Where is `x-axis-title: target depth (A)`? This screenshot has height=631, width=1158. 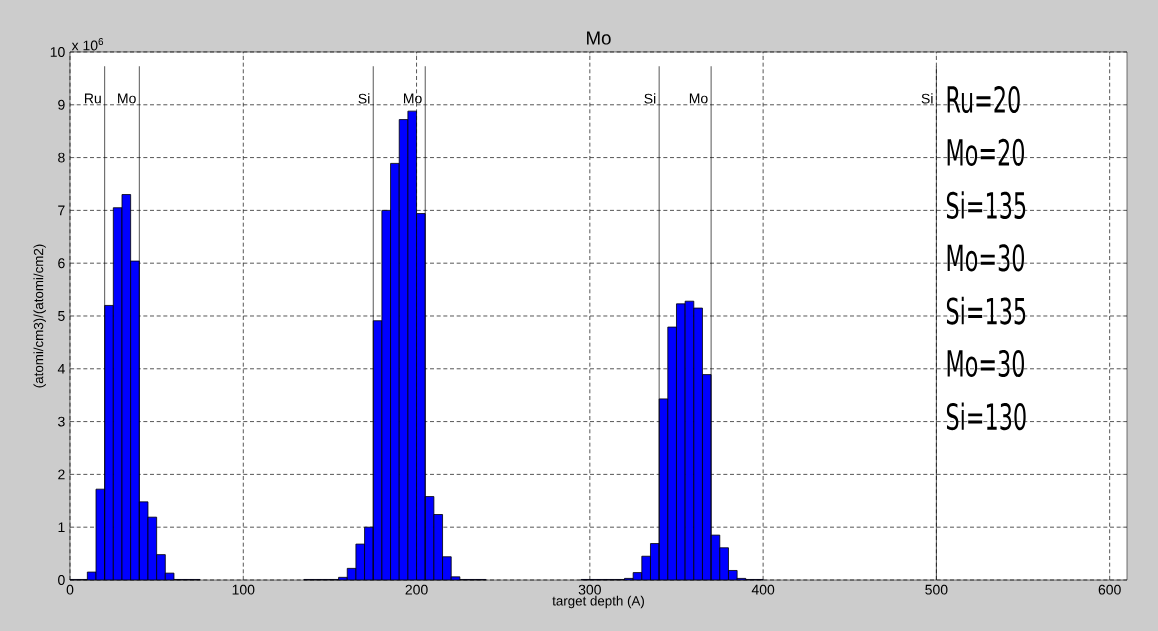 x-axis-title: target depth (A) is located at coordinates (598, 602).